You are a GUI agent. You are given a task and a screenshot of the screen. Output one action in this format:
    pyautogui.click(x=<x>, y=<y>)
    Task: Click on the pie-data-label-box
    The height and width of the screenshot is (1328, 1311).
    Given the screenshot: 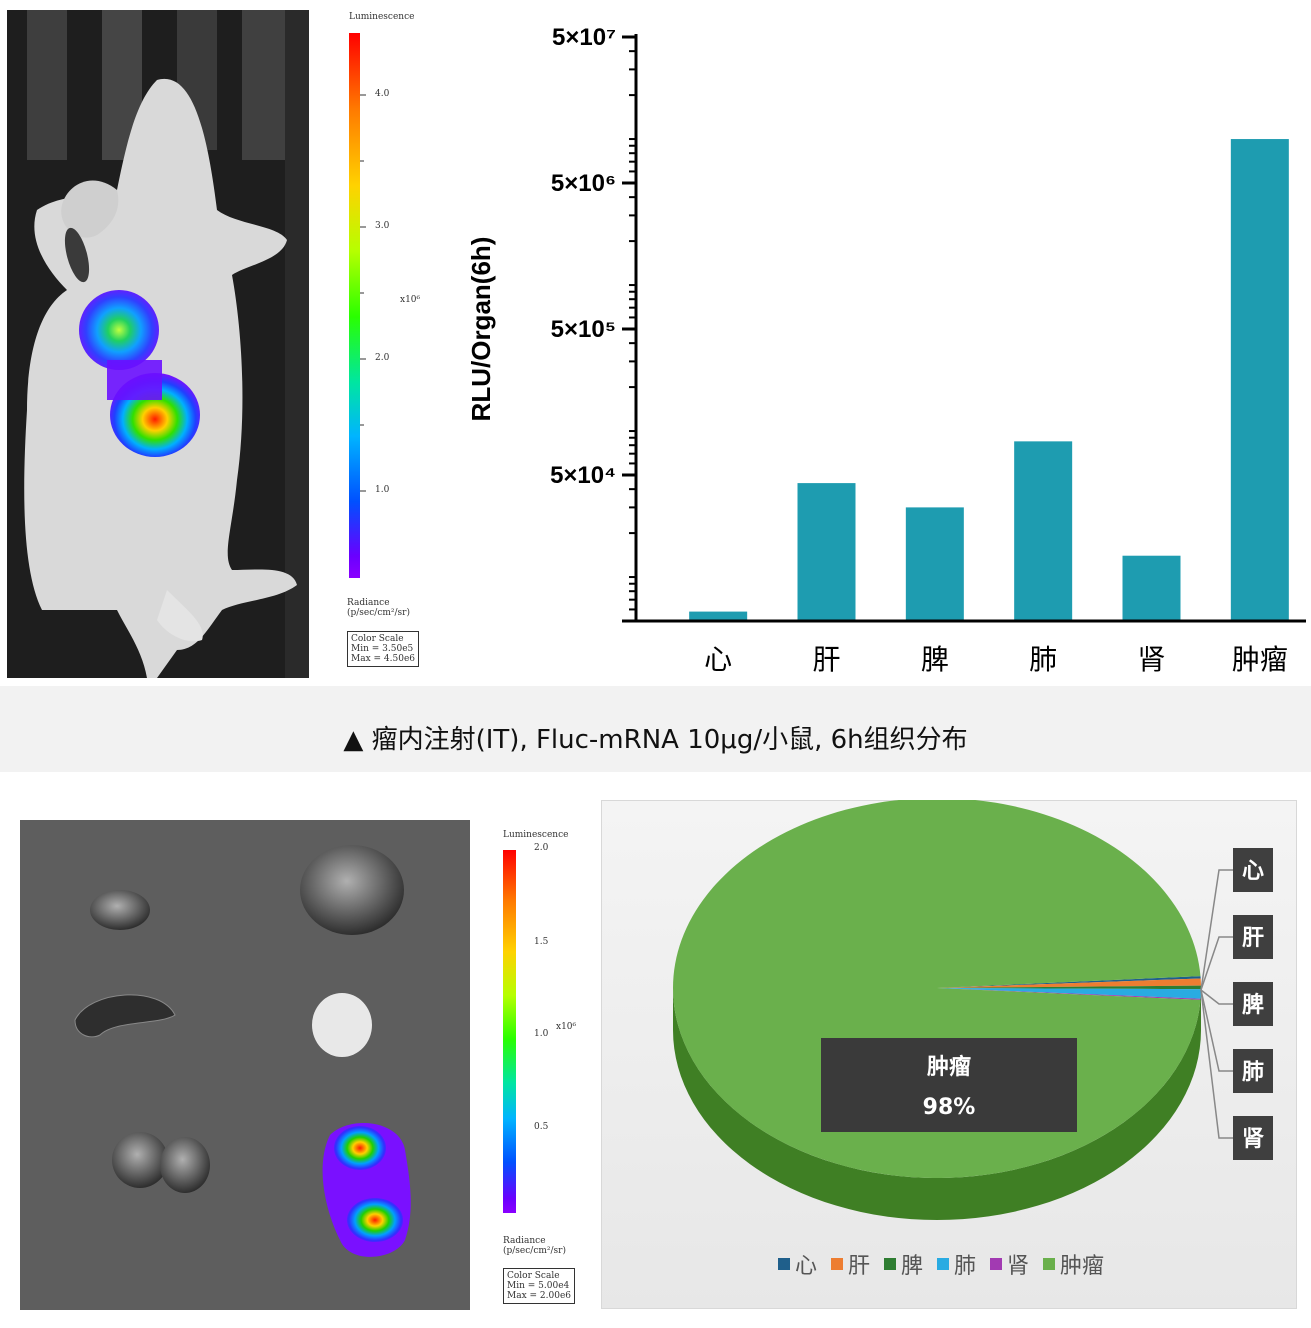 What is the action you would take?
    pyautogui.click(x=949, y=1085)
    